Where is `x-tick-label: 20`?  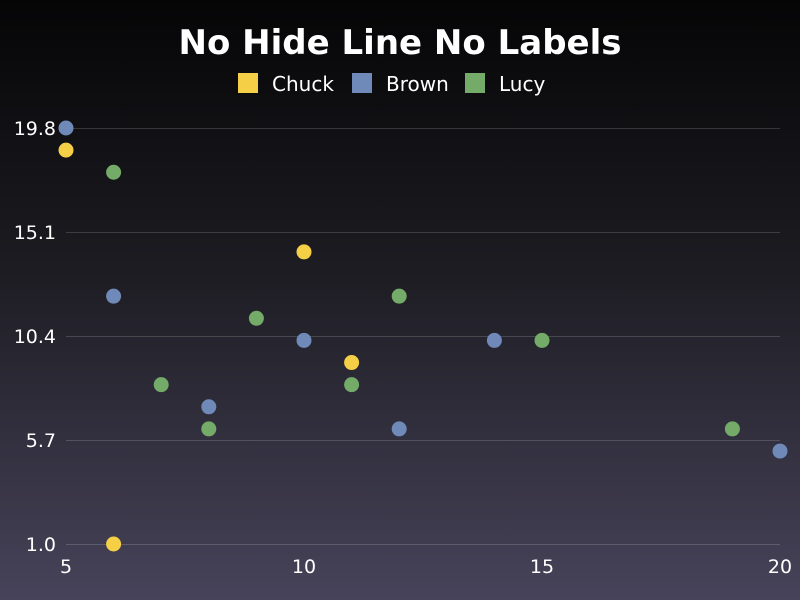
x-tick-label: 20 is located at coordinates (780, 567).